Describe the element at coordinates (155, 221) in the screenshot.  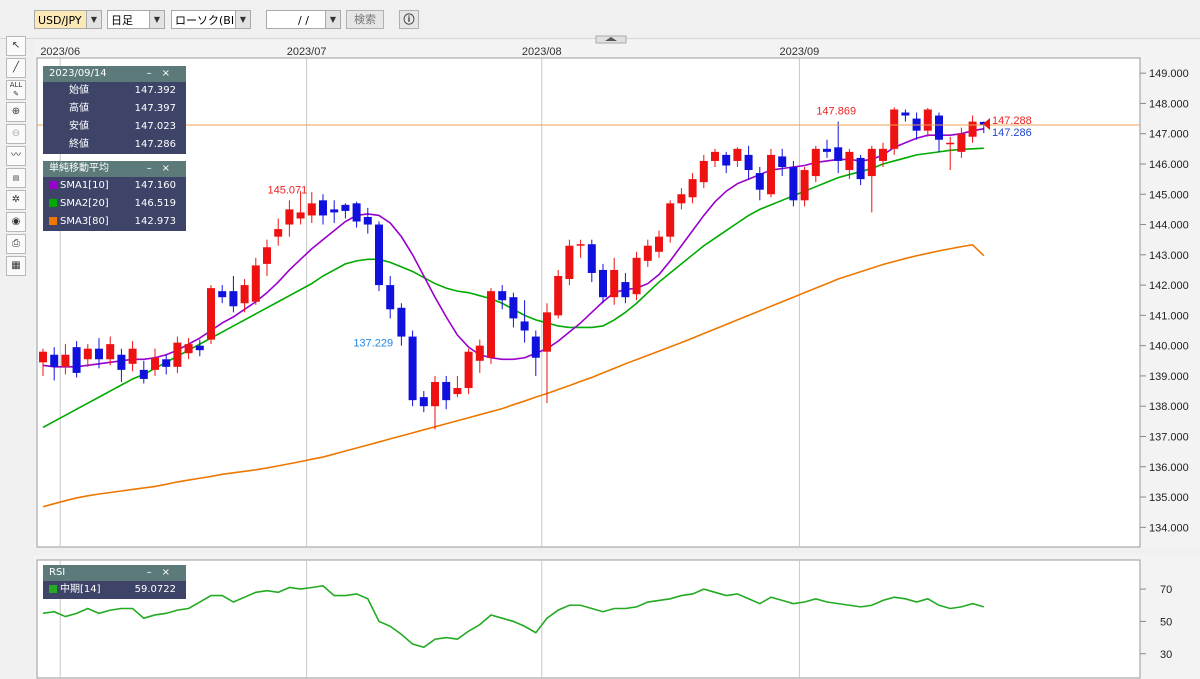
I see `sma-value: 142.973` at that location.